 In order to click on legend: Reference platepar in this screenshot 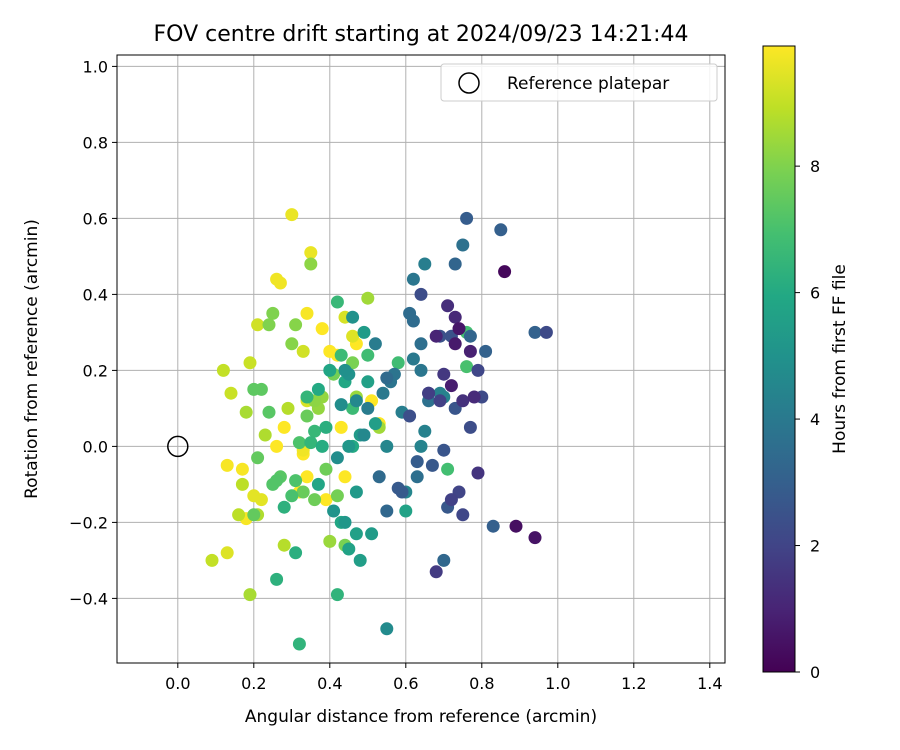, I will do `click(579, 82)`.